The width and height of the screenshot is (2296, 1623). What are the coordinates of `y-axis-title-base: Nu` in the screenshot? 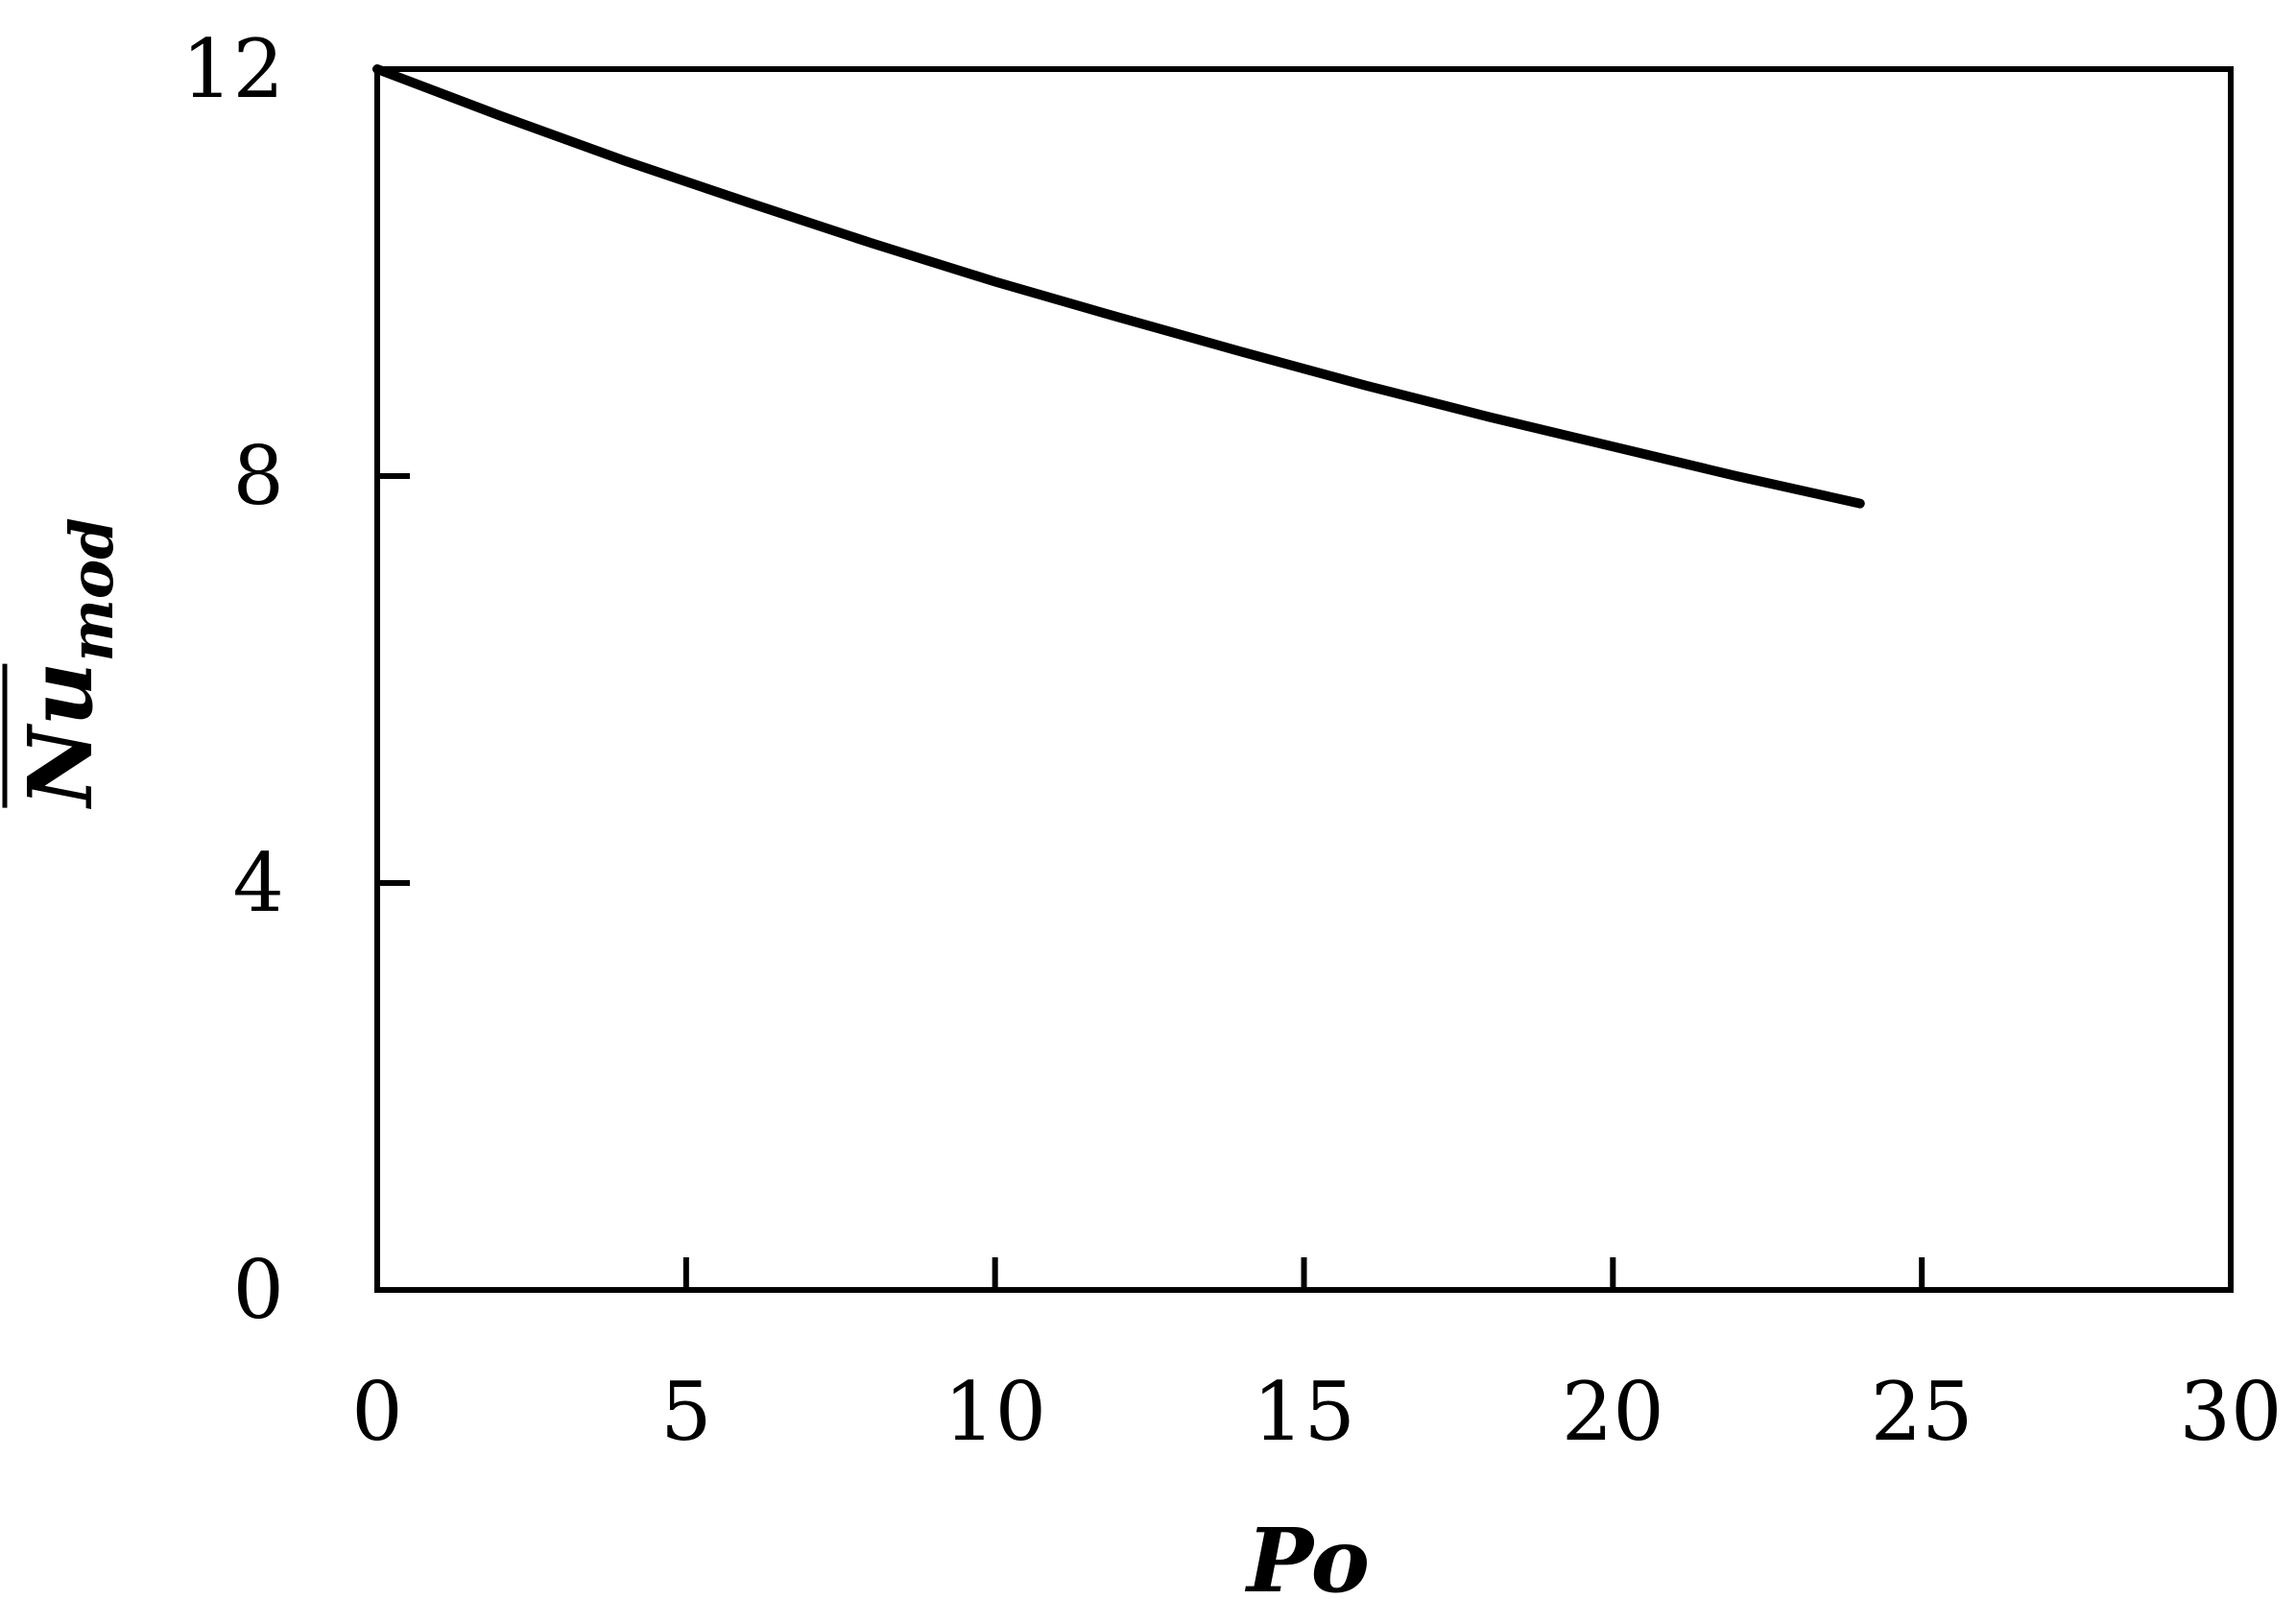 It's located at (61, 736).